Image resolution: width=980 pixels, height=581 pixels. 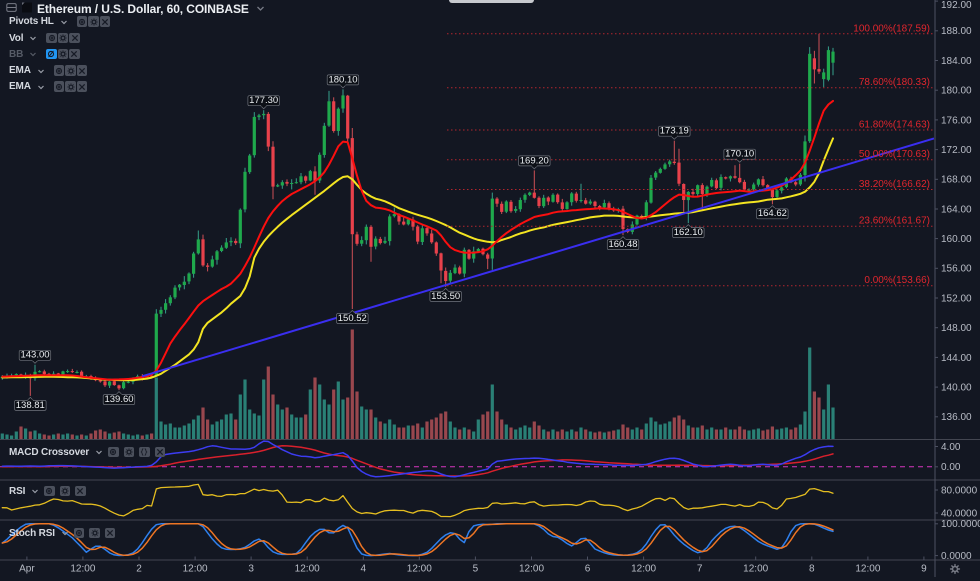 I want to click on pane-legend-label: RSI, so click(x=17, y=491).